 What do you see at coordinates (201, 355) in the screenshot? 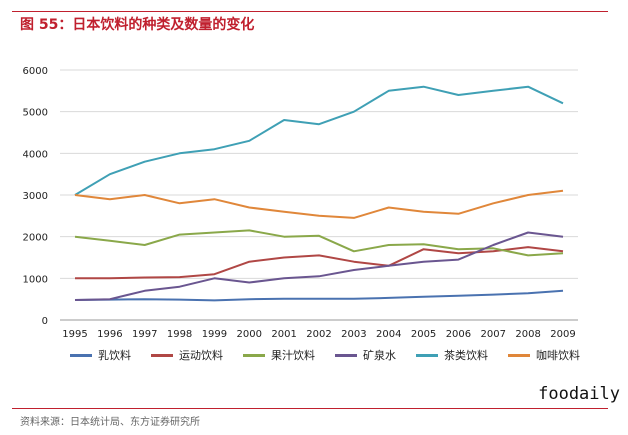
I see `legend-label-1: 运动饮料` at bounding box center [201, 355].